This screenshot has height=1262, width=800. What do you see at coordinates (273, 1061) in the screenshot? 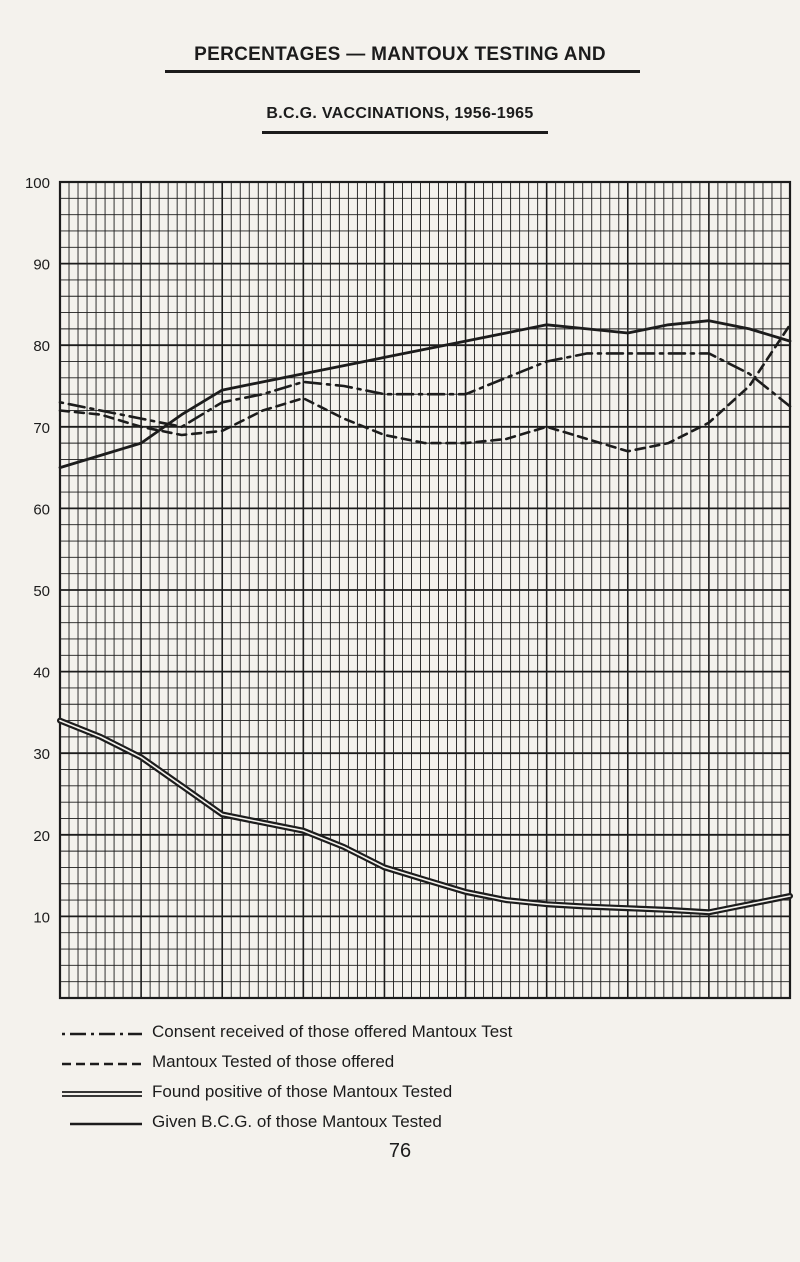
I see `legend-label-mantoux-tested: Mantoux Tested of those offered` at bounding box center [273, 1061].